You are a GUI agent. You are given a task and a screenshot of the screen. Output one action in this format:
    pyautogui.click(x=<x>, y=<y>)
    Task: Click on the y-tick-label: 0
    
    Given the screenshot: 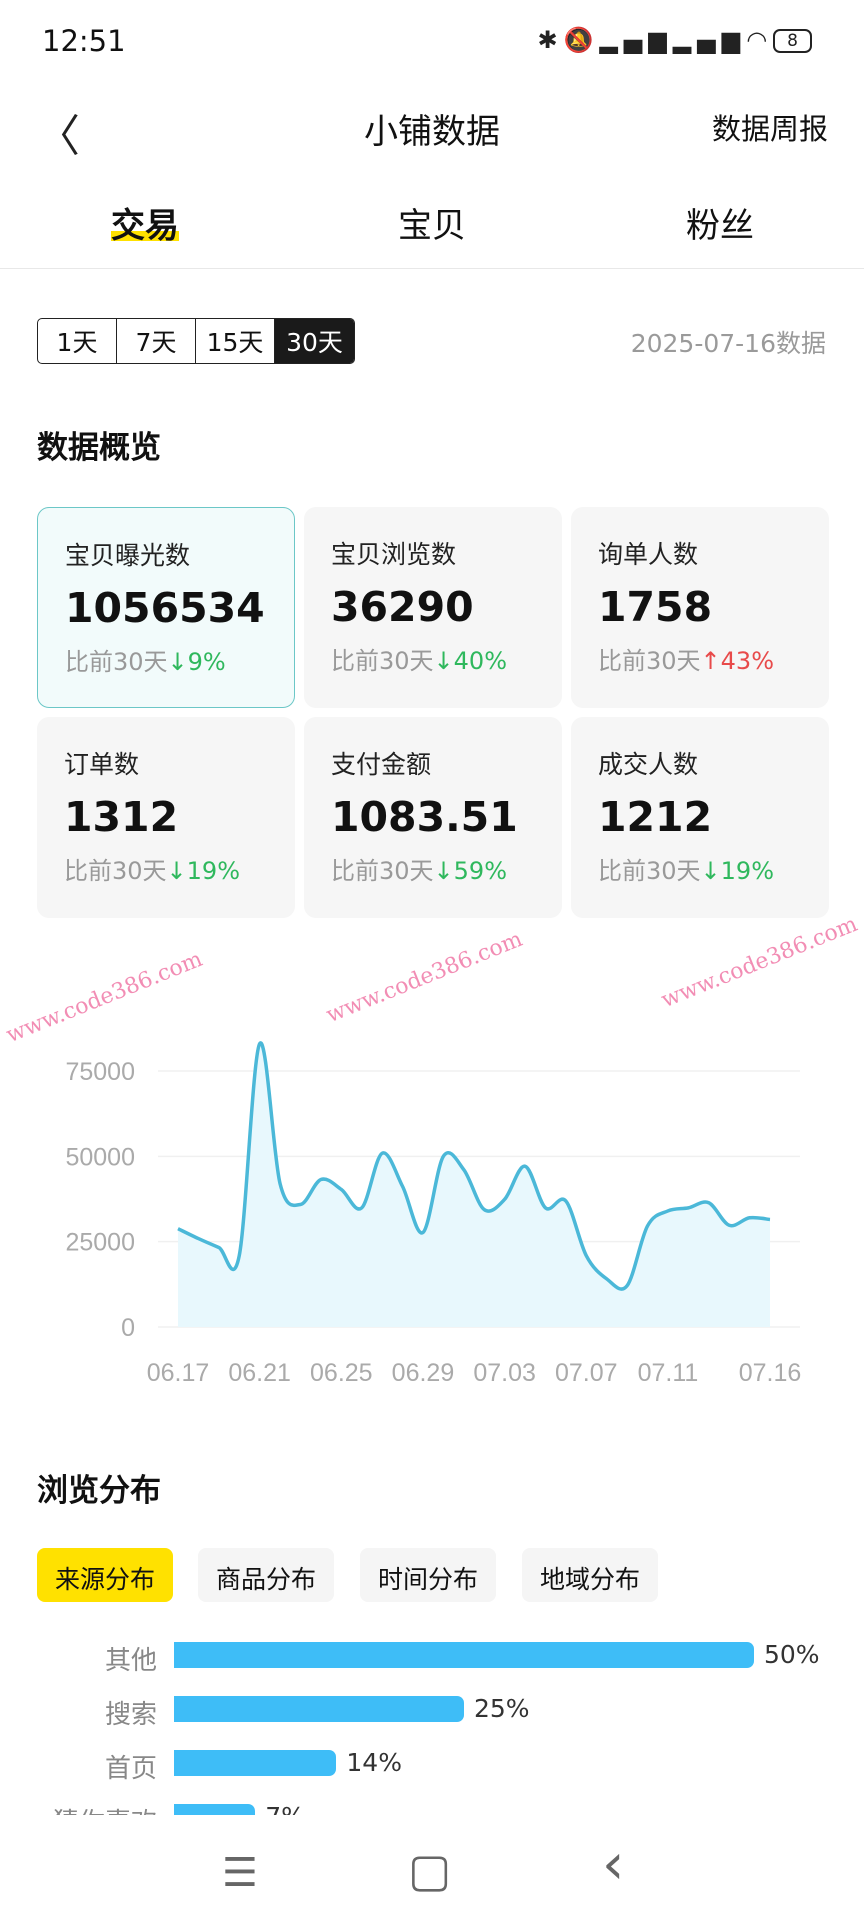 What is the action you would take?
    pyautogui.click(x=128, y=1328)
    